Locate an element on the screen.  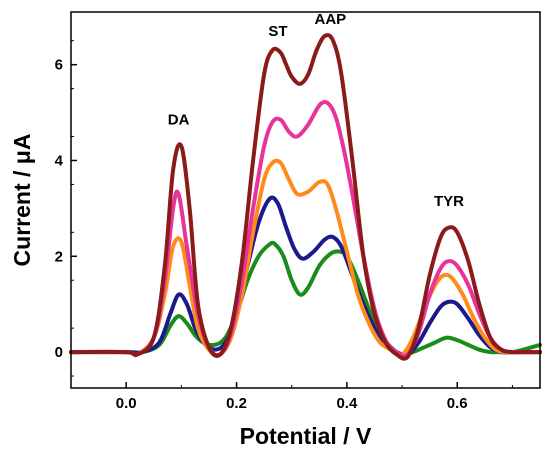
peak-label: AAP is located at coordinates (330, 19).